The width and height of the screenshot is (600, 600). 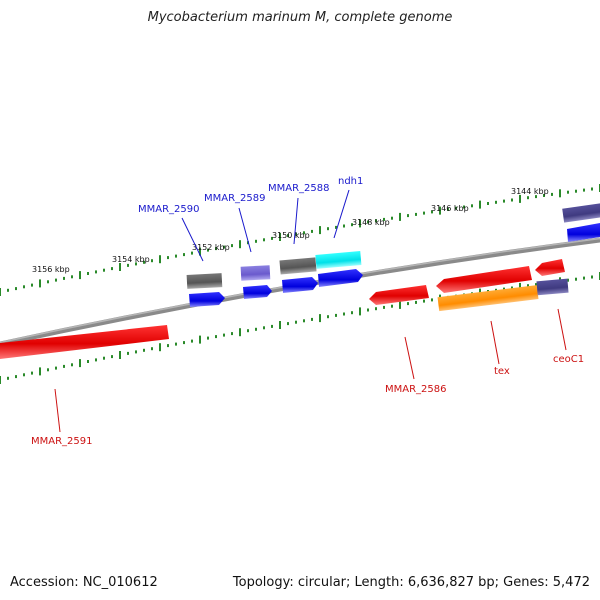 I want to click on gene-label-mmar2588: MMAR_2588, so click(x=299, y=188).